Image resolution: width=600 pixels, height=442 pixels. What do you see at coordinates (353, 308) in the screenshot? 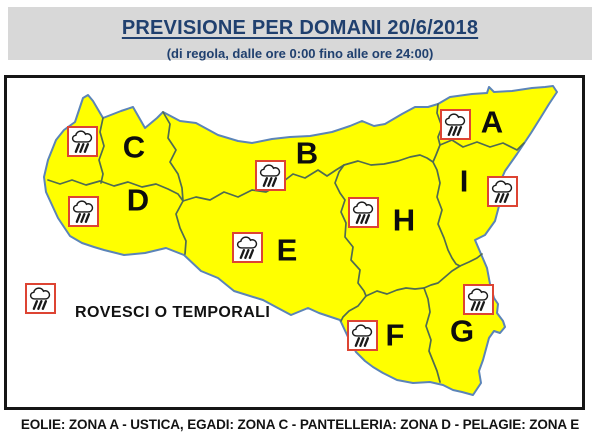
I see `border-e-f` at bounding box center [353, 308].